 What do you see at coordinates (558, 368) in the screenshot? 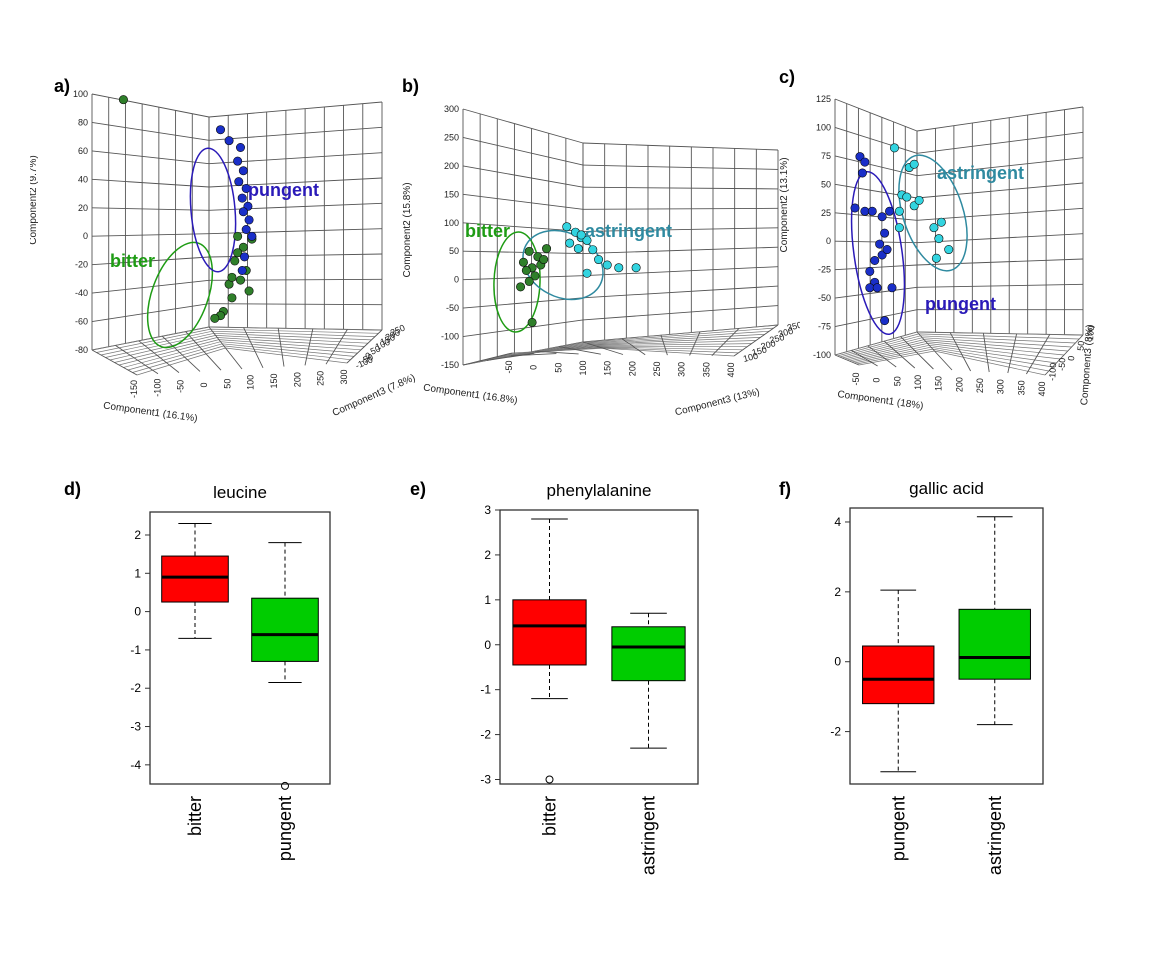
I see `xtick-label: 50` at bounding box center [558, 368].